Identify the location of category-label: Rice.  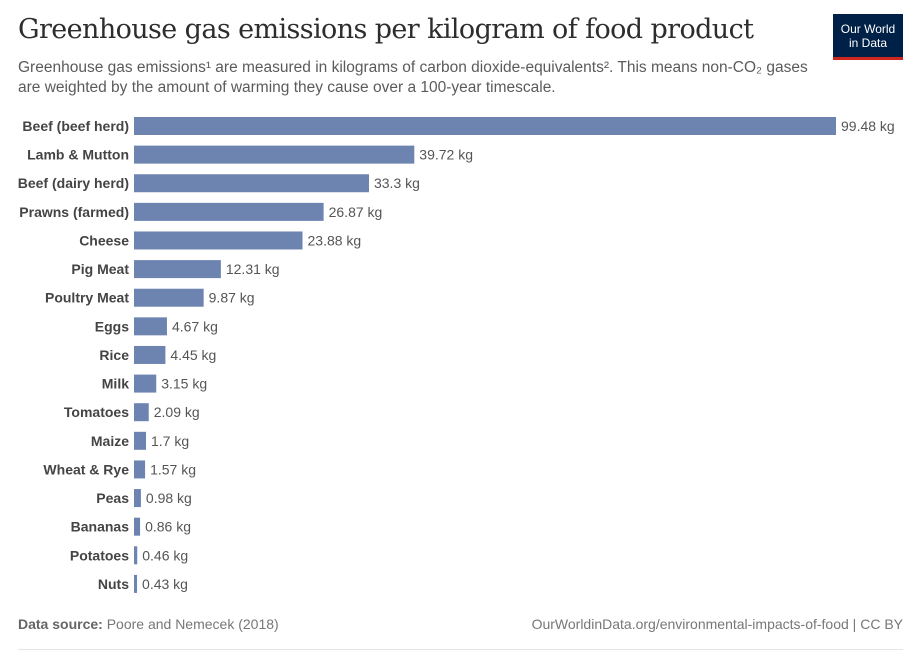
(114, 355).